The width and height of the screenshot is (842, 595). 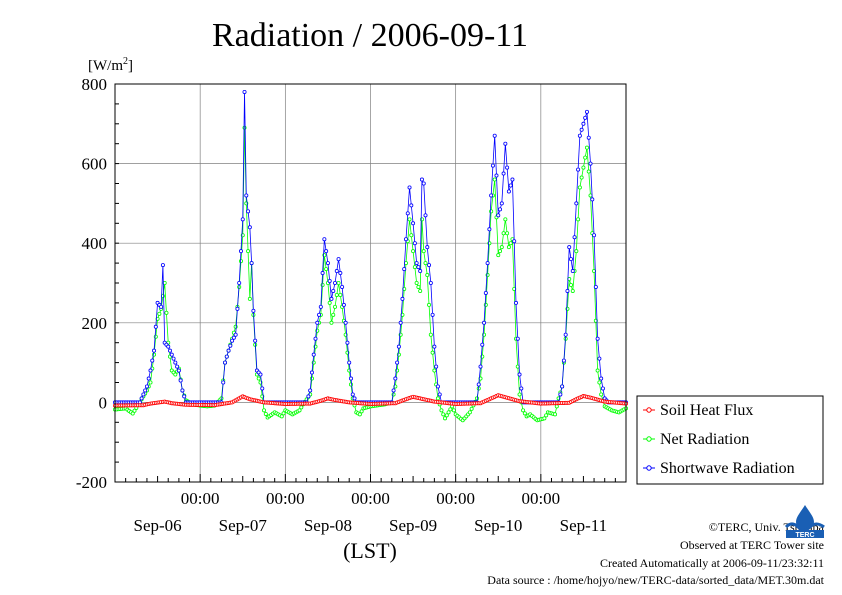 I want to click on logo-drop-icon, so click(x=805, y=517).